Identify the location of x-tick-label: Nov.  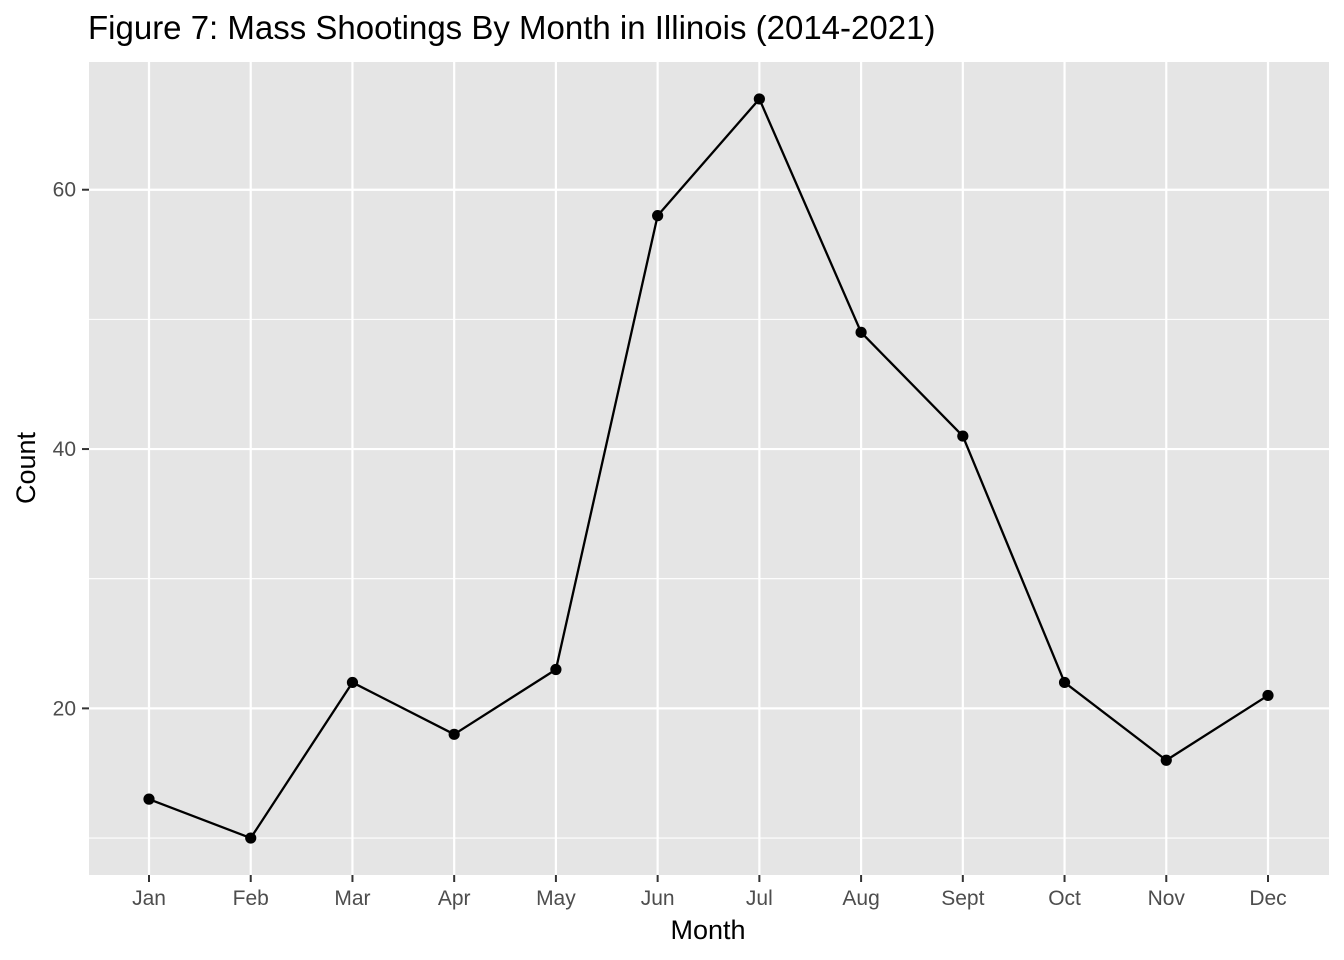
(1167, 898).